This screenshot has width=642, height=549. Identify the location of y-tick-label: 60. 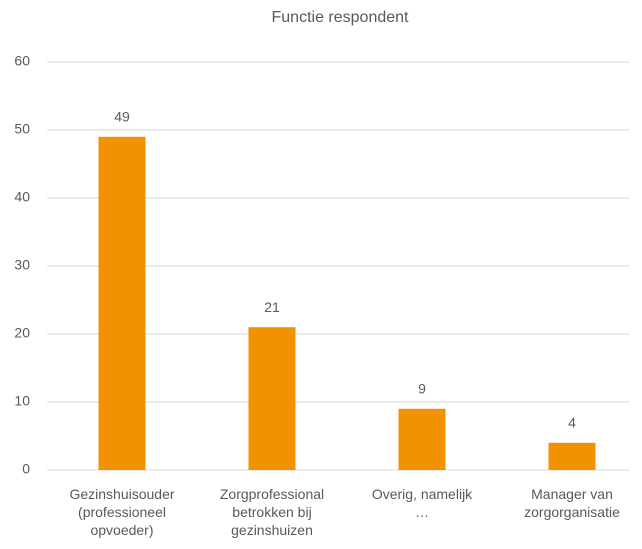
(22, 61).